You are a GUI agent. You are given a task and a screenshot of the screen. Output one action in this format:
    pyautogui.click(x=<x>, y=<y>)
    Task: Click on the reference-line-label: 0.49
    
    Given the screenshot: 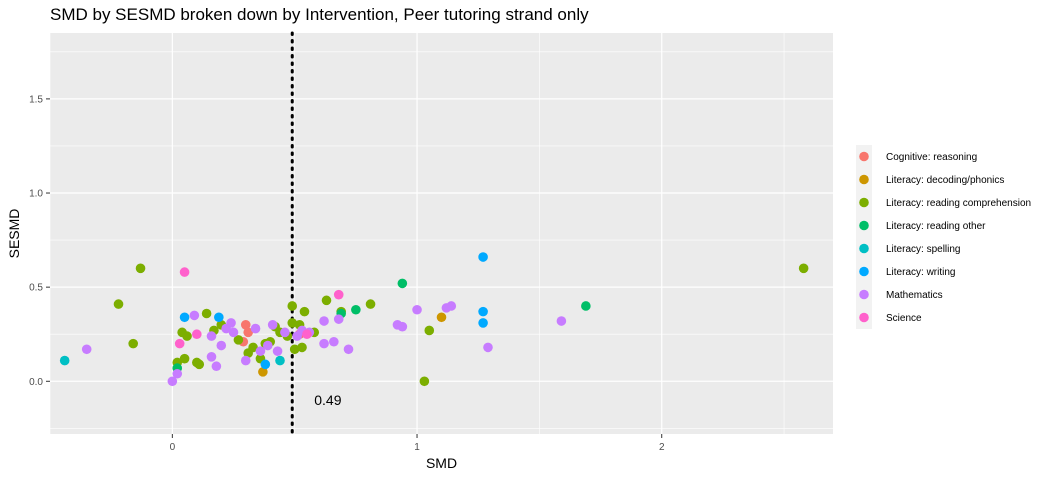 What is the action you would take?
    pyautogui.click(x=327, y=400)
    